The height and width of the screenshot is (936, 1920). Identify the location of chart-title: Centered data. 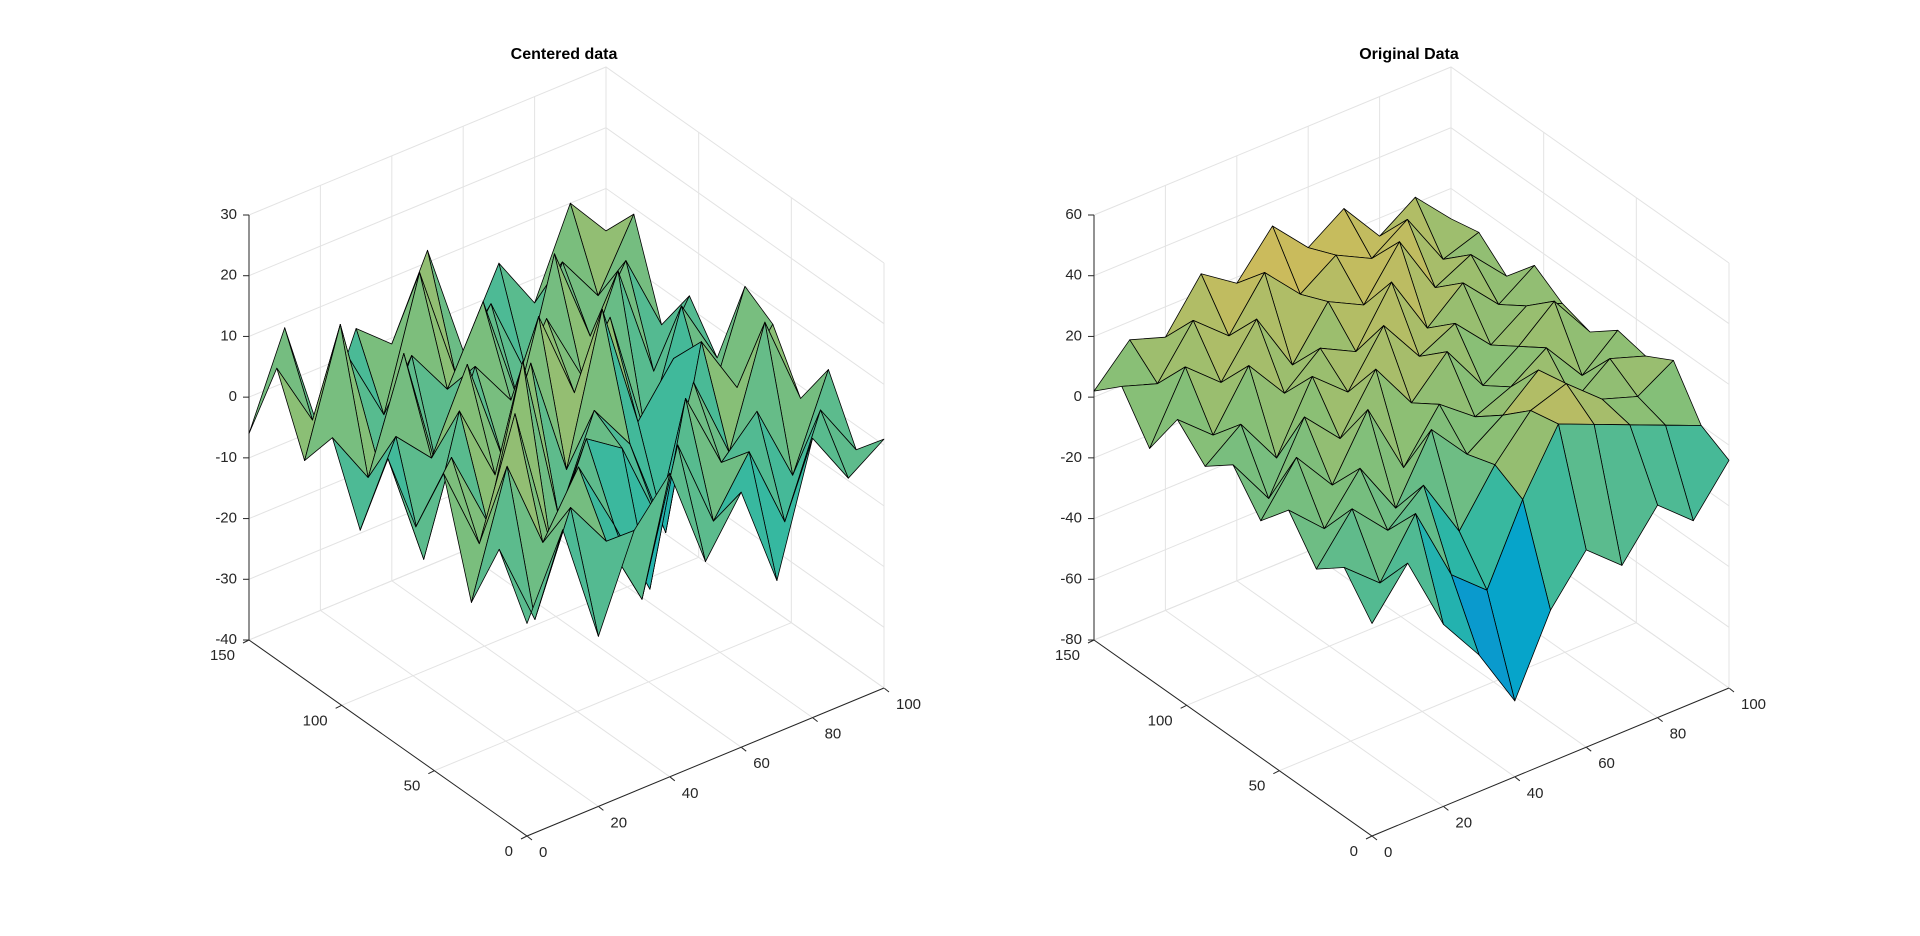
(564, 54).